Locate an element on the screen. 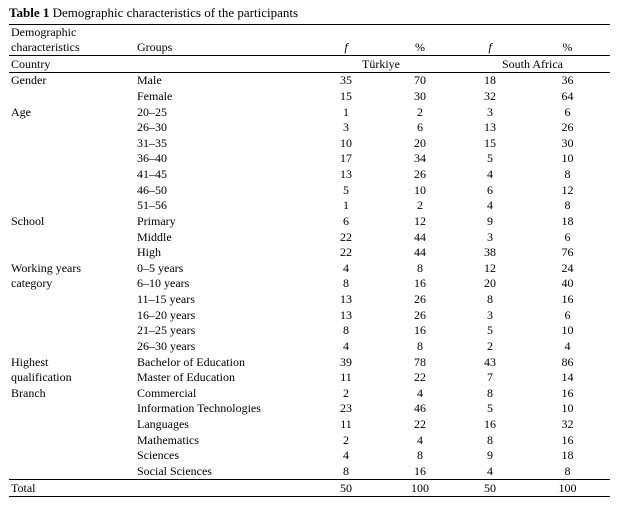 The width and height of the screenshot is (619, 506). category-cell: qualification is located at coordinates (41, 377).